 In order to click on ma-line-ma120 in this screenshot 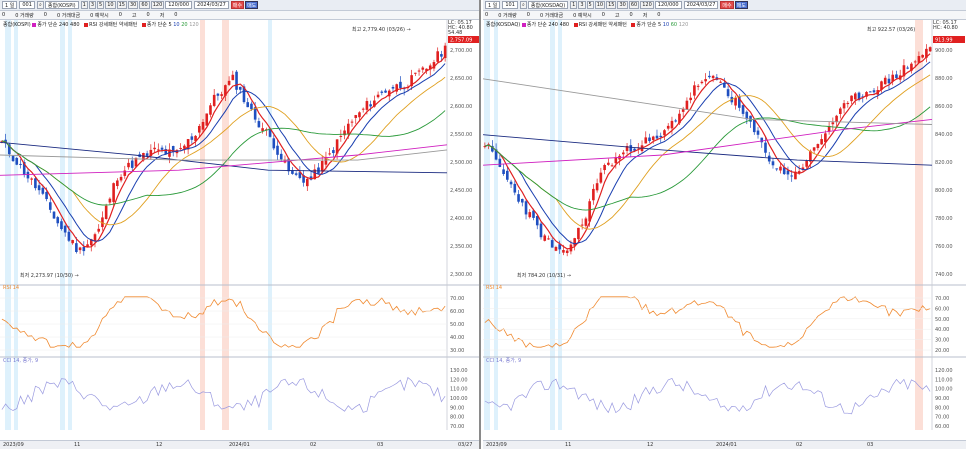, I will do `click(224, 155)`.